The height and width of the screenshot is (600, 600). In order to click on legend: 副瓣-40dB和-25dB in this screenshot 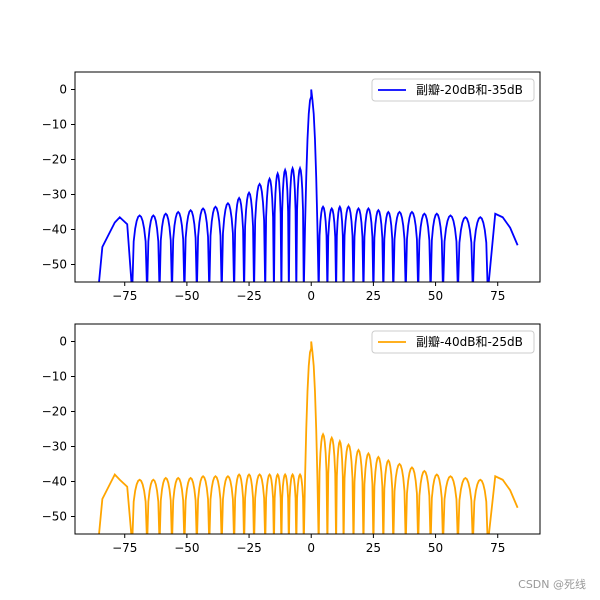, I will do `click(453, 342)`.